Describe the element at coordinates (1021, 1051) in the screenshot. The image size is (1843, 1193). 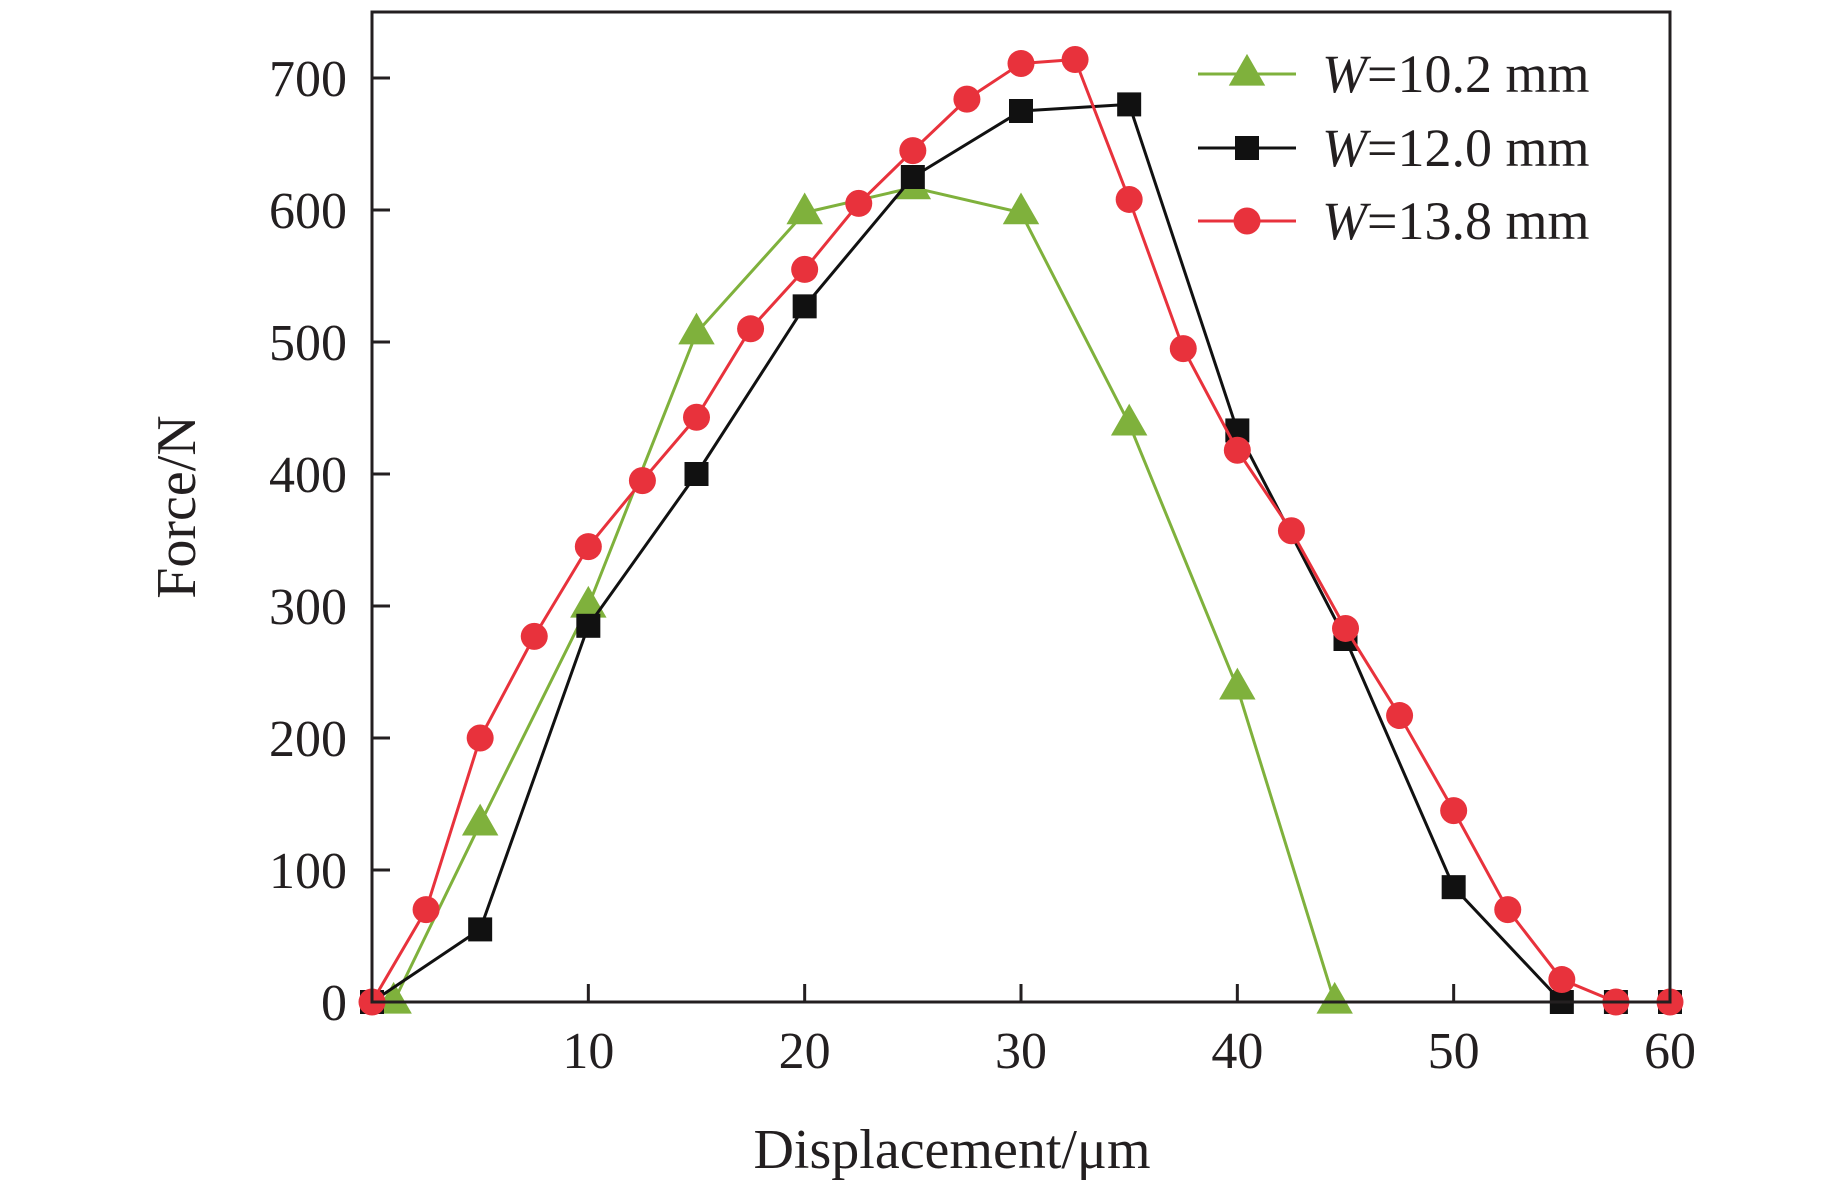
I see `x-tick-label: 30` at that location.